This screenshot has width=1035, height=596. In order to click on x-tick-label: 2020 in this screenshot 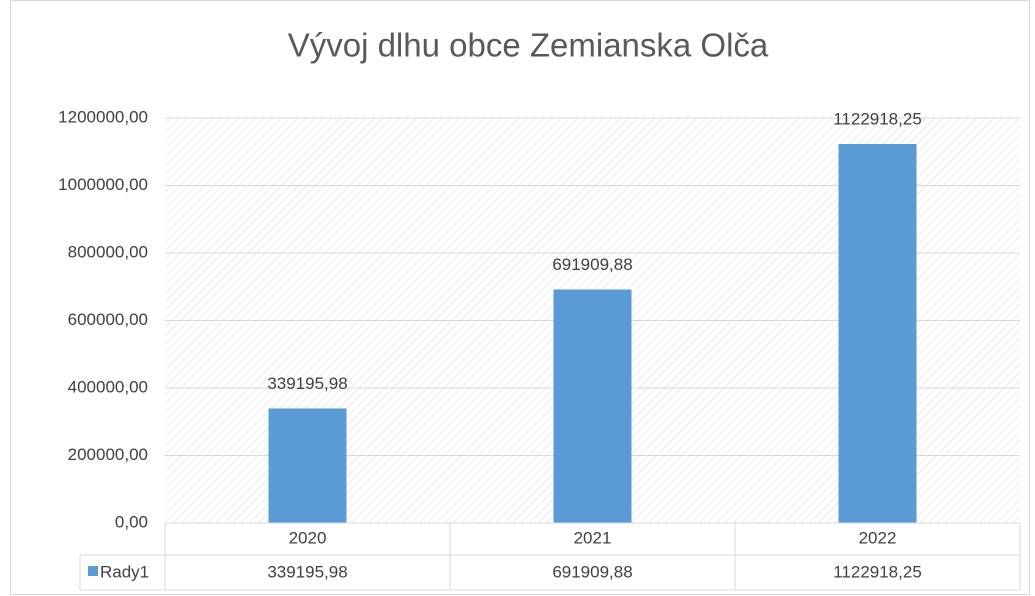, I will do `click(308, 537)`.